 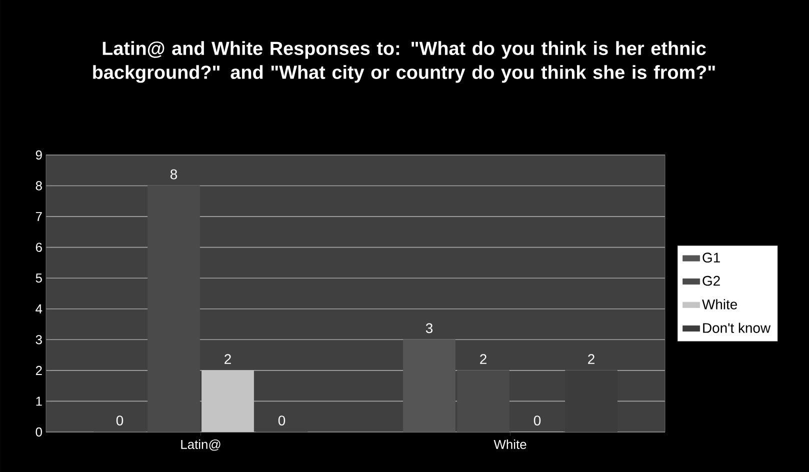 I want to click on y-tick-label: 5, so click(x=39, y=278).